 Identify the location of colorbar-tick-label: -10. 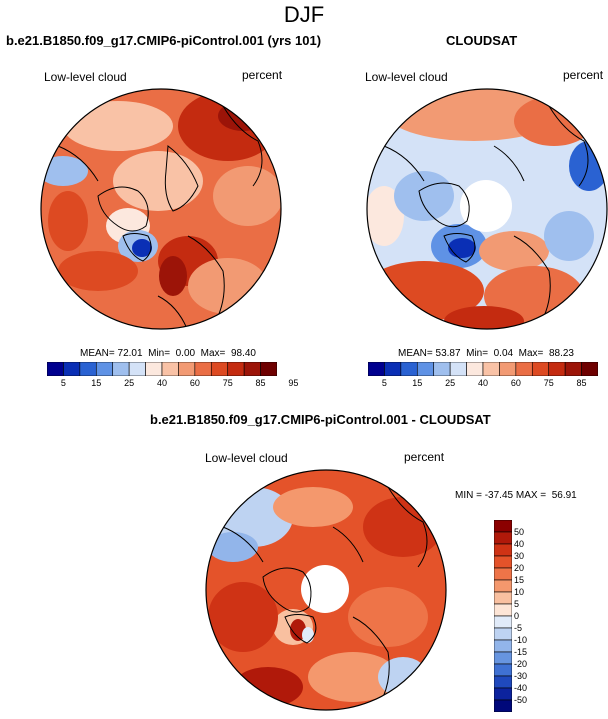
(521, 640).